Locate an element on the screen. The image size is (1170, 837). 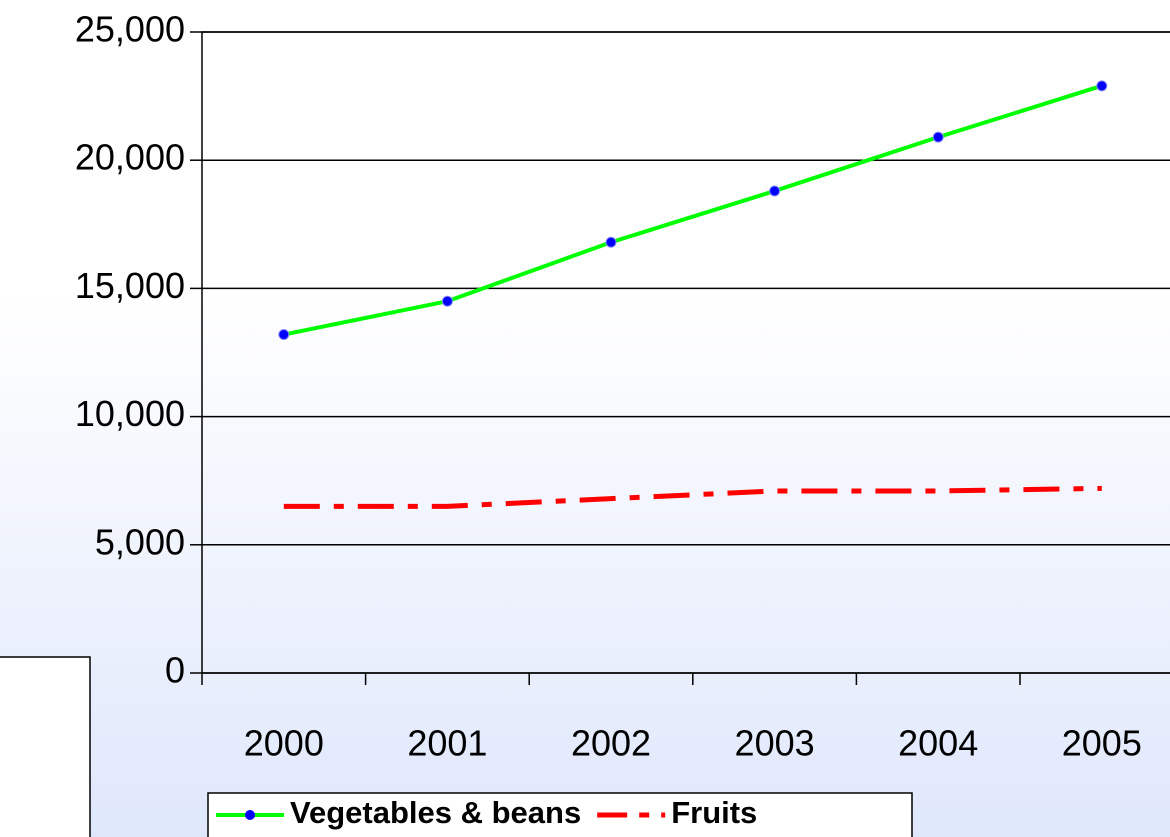
x-tick-label: 2002 is located at coordinates (611, 743).